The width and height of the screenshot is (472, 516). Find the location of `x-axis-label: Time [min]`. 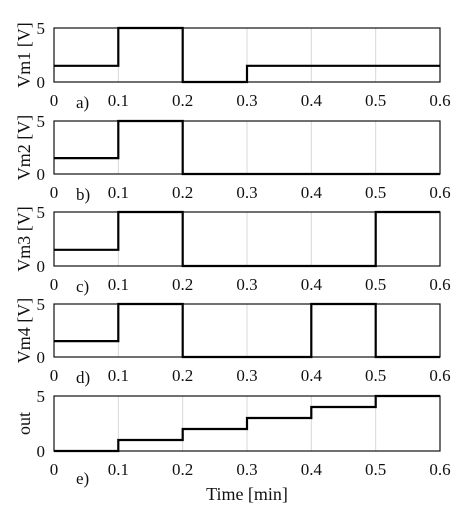

x-axis-label: Time [min] is located at coordinates (247, 494).